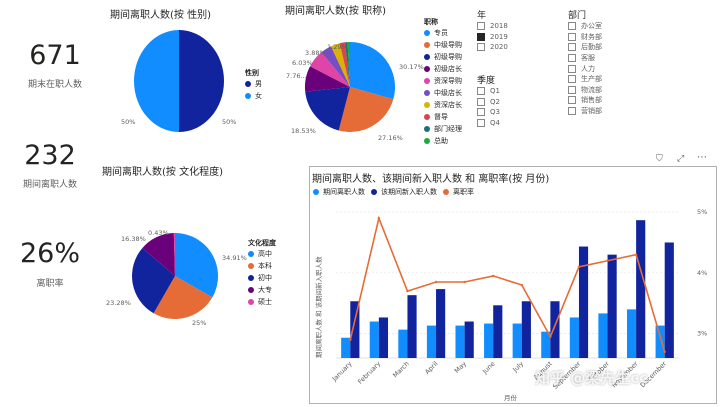 The height and width of the screenshot is (407, 720). What do you see at coordinates (443, 57) in the screenshot?
I see `title-legend-item: 初级导购` at bounding box center [443, 57].